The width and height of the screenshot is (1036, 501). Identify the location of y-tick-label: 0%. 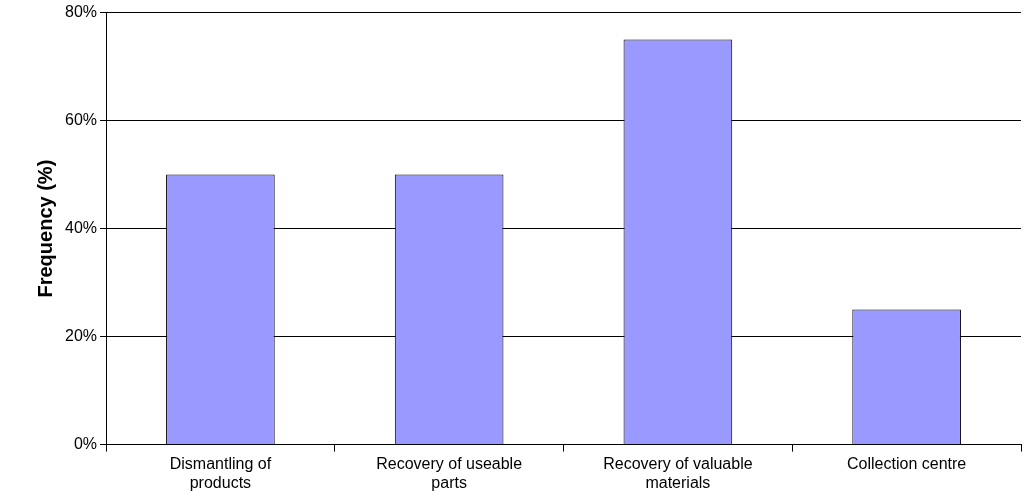
(85, 444).